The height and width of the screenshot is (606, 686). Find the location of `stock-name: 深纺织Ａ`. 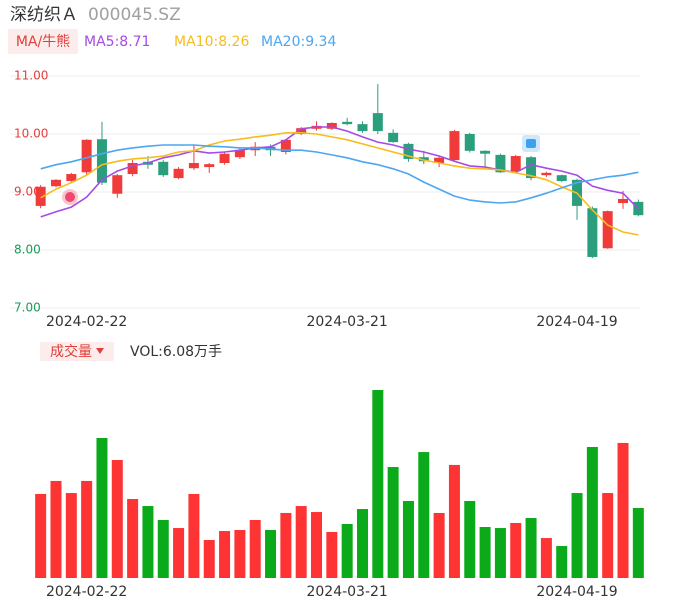

stock-name: 深纺织Ａ is located at coordinates (44, 15).